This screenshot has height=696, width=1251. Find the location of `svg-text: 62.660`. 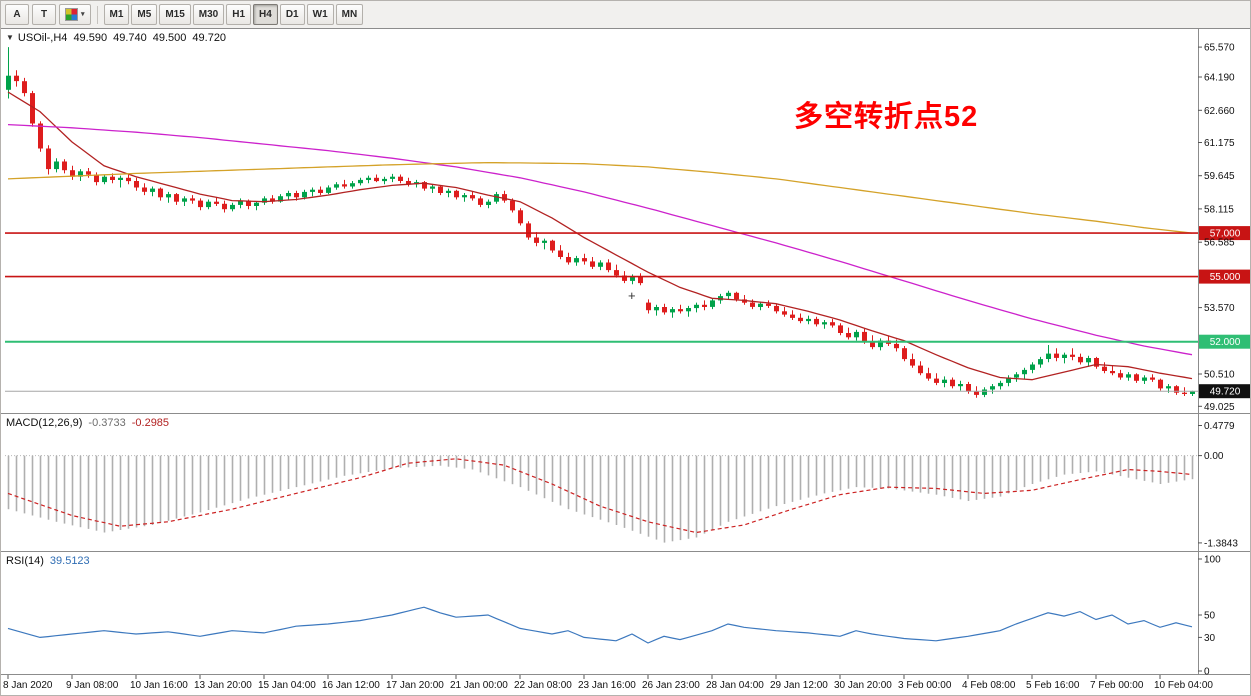

svg-text: 62.660 is located at coordinates (1219, 111).